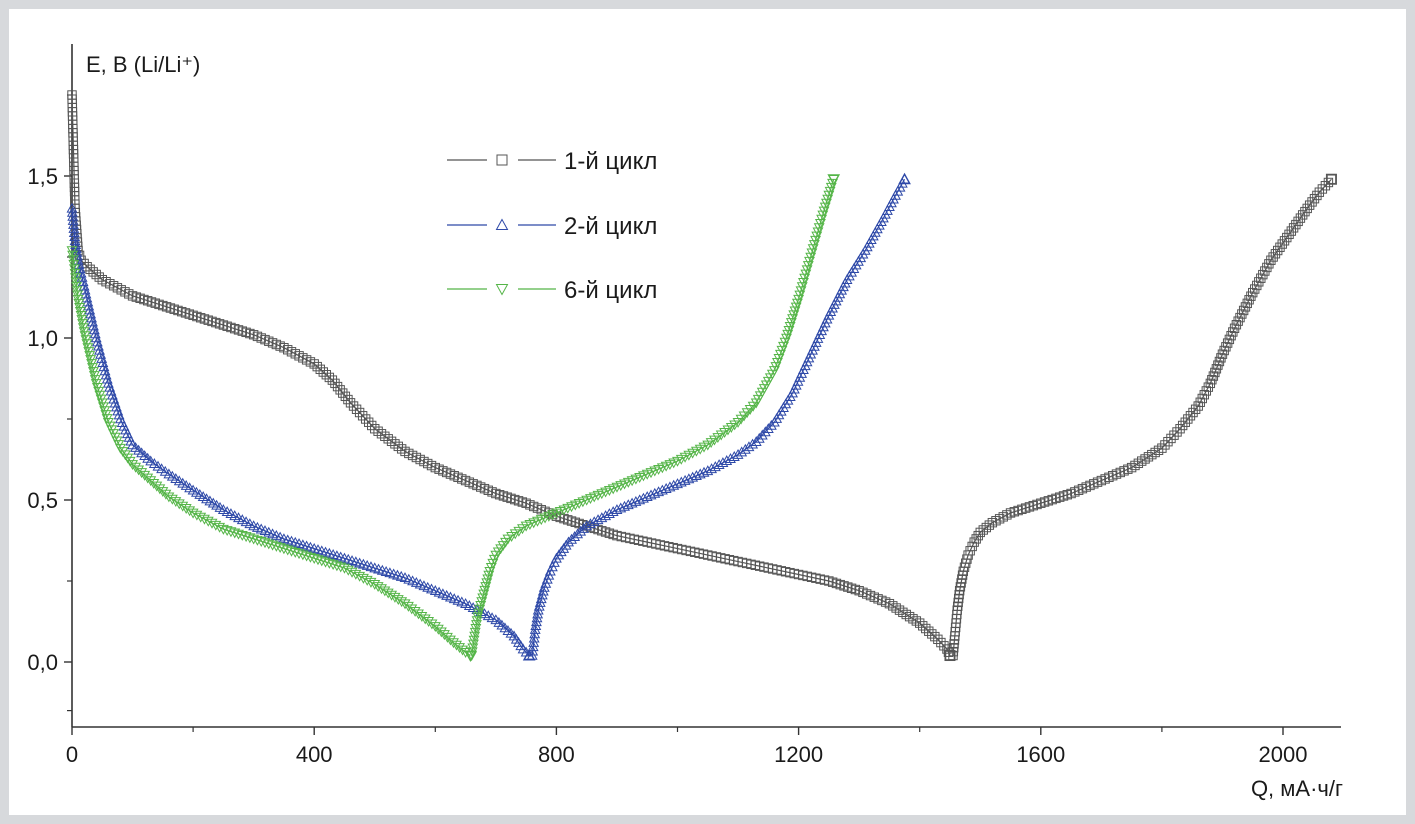  I want to click on x-tick-label: 400, so click(314, 754).